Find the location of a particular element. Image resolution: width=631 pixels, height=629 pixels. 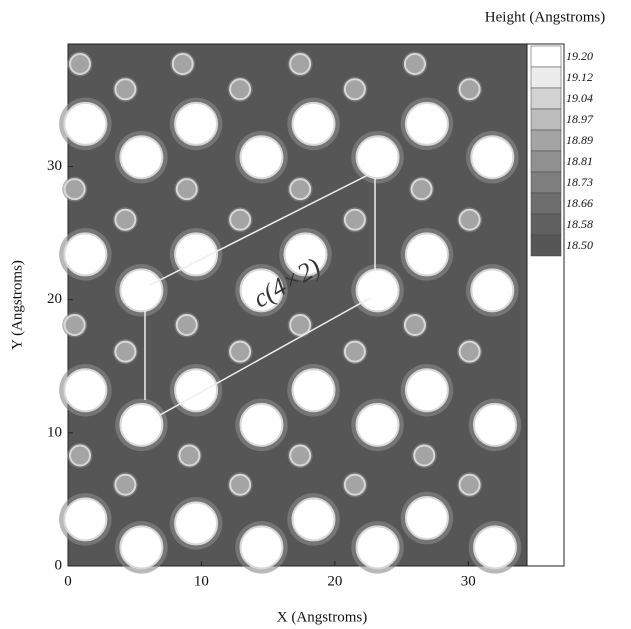

colorbar-label: 18.89 is located at coordinates (579, 140).